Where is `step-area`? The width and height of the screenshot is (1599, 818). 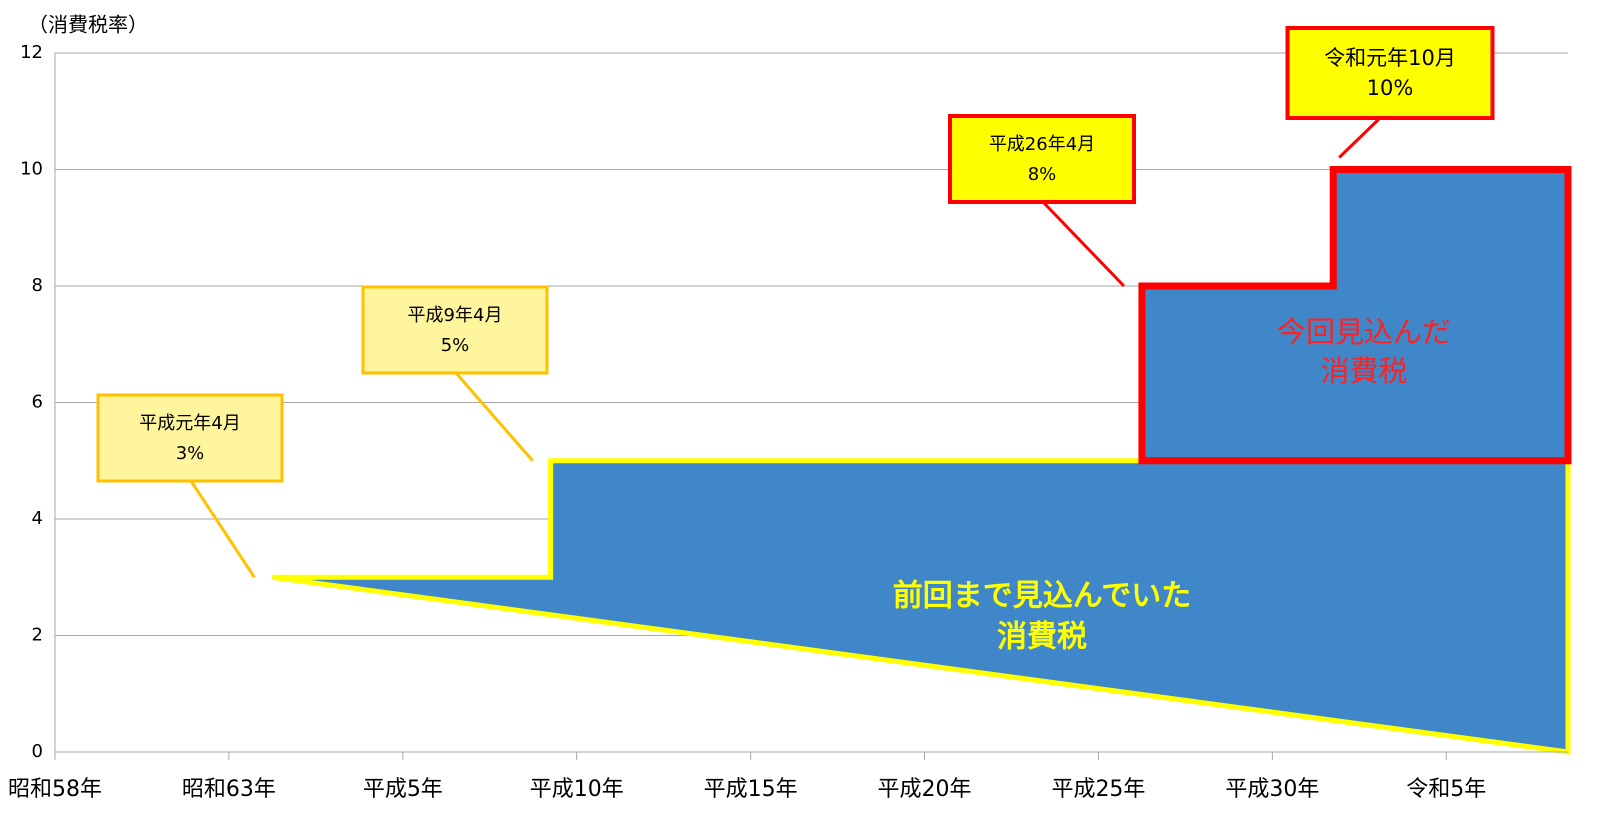 step-area is located at coordinates (1355, 315).